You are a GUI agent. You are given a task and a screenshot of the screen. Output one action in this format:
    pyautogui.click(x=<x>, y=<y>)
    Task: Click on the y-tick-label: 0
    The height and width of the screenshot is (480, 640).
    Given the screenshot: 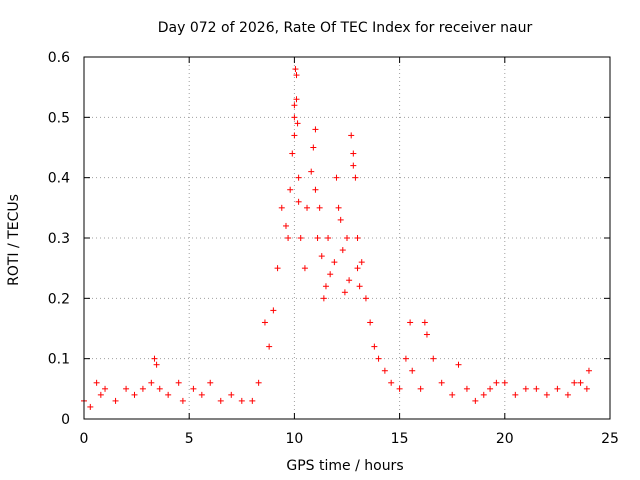 What is the action you would take?
    pyautogui.click(x=65, y=420)
    